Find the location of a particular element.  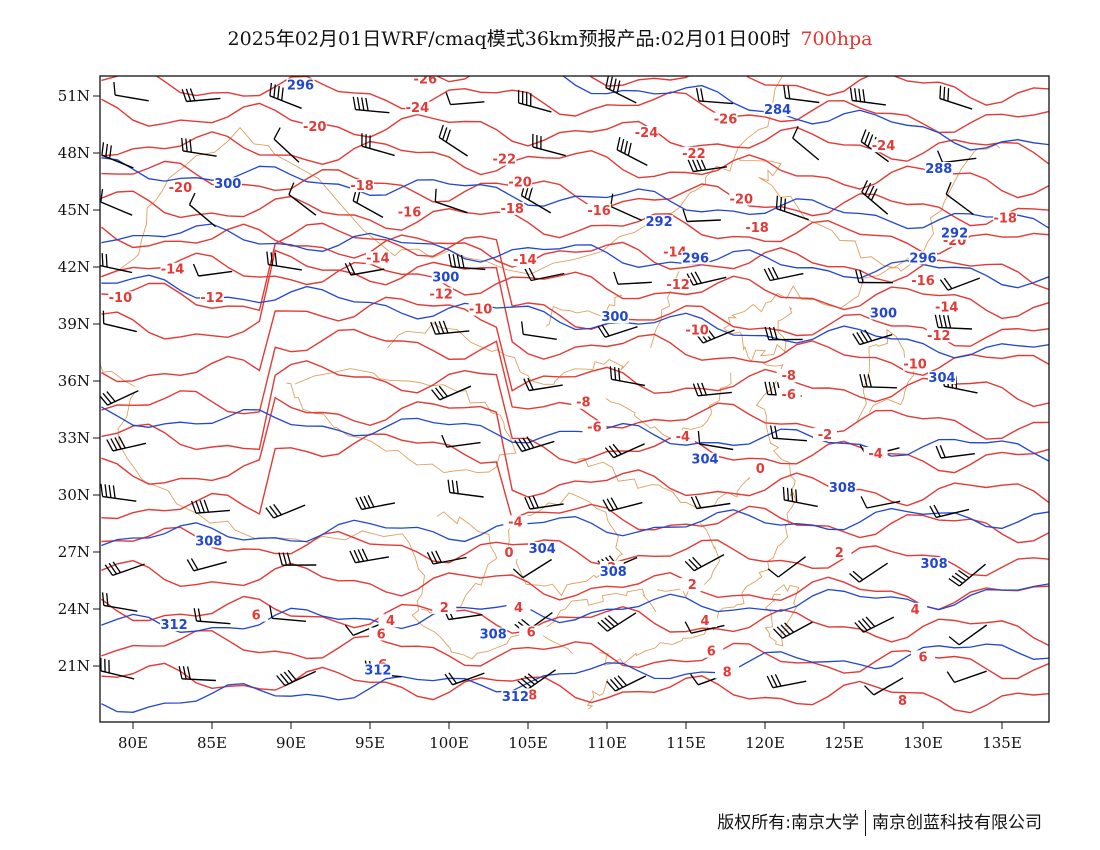

title-main: 2025年02月01日WRF/cmaq模式36km预报产品:02月01日00时 is located at coordinates (509, 39).